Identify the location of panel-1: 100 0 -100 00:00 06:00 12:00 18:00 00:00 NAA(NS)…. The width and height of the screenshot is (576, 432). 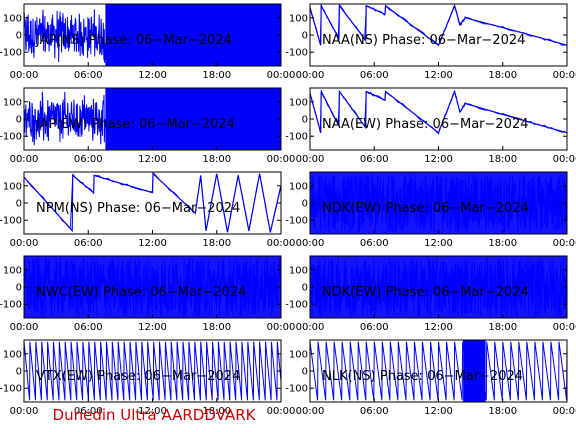
(430, 42).